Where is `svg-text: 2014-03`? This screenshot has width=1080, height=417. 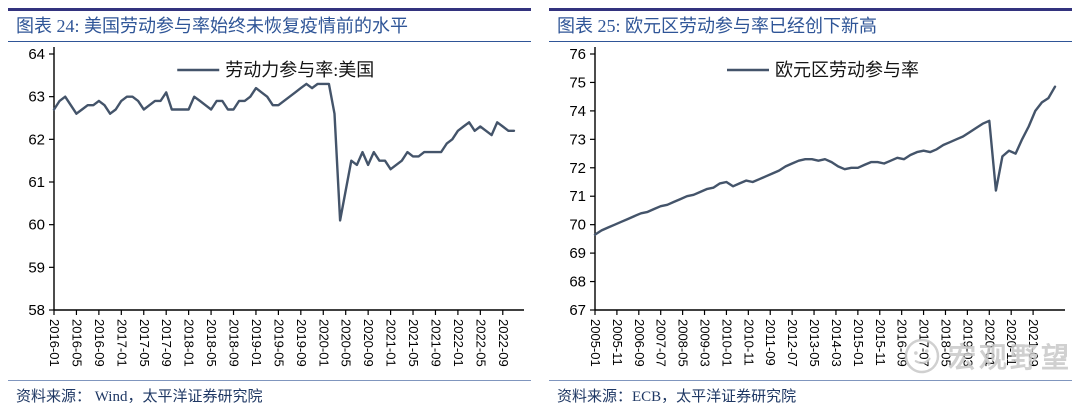 svg-text: 2014-03 is located at coordinates (836, 343).